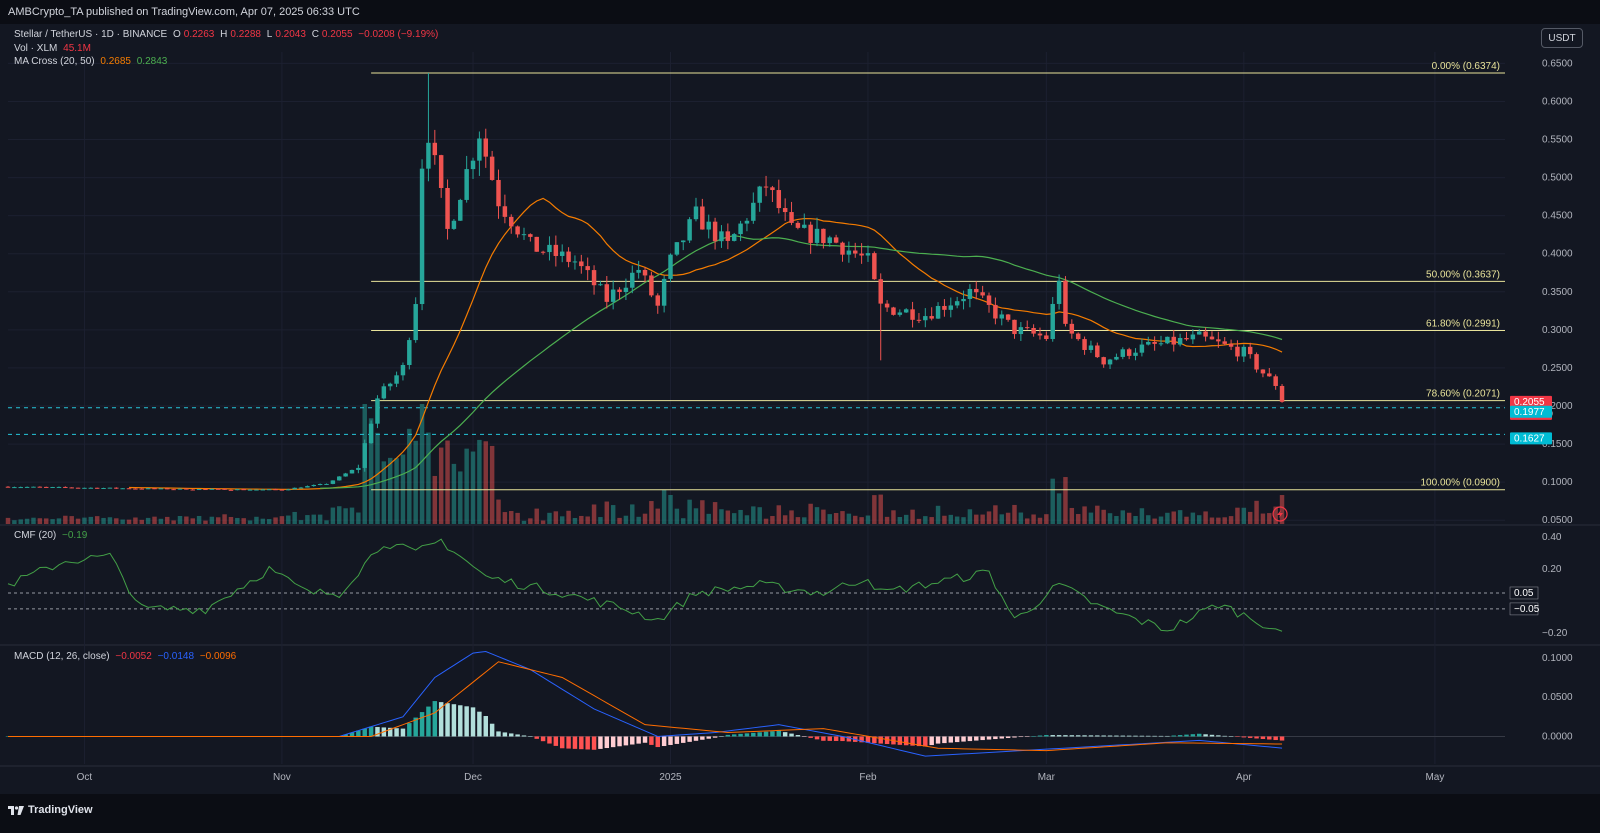 Image resolution: width=1600 pixels, height=833 pixels. Describe the element at coordinates (52, 535) in the screenshot. I see `cmf-legend: CMF (20) −0.19` at that location.